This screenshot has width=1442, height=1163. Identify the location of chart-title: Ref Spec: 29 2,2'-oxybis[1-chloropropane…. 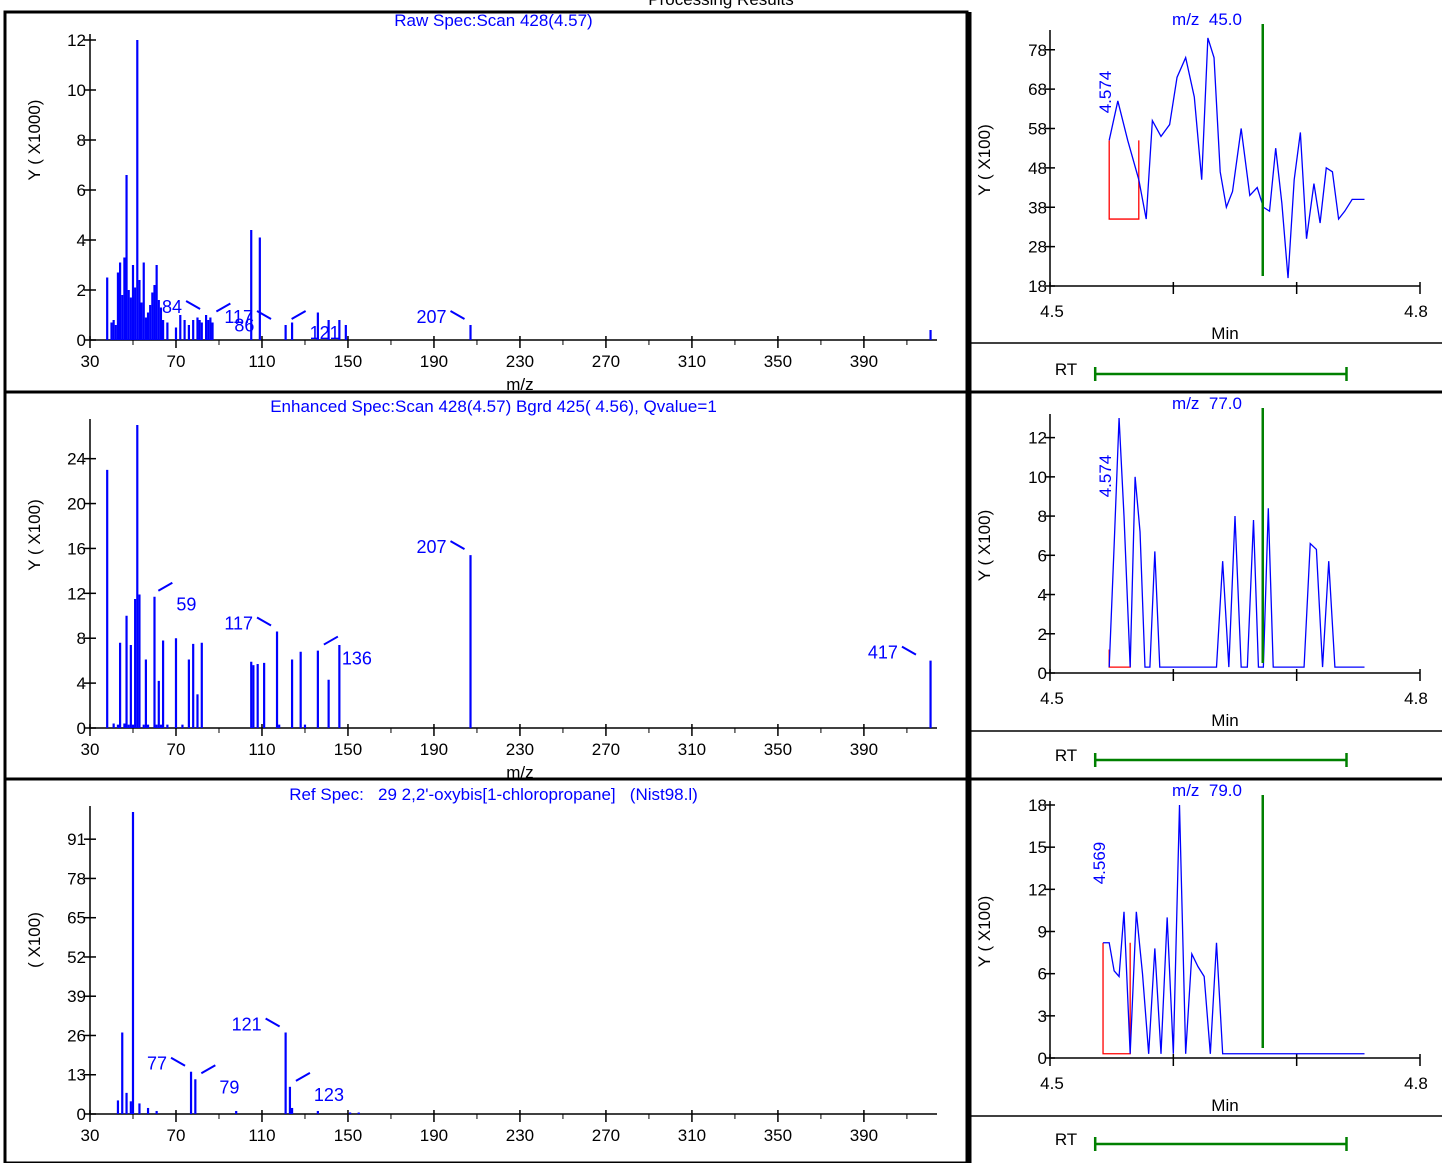
(493, 794).